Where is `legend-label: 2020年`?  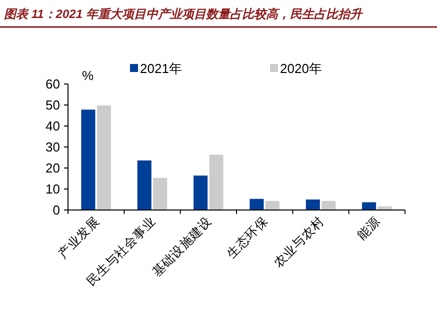 legend-label: 2020年 is located at coordinates (301, 68).